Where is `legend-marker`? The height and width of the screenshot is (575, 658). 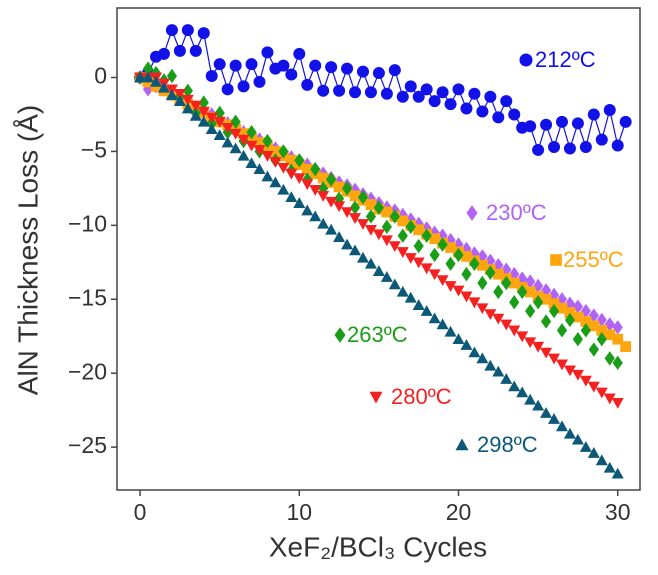
legend-marker is located at coordinates (376, 397).